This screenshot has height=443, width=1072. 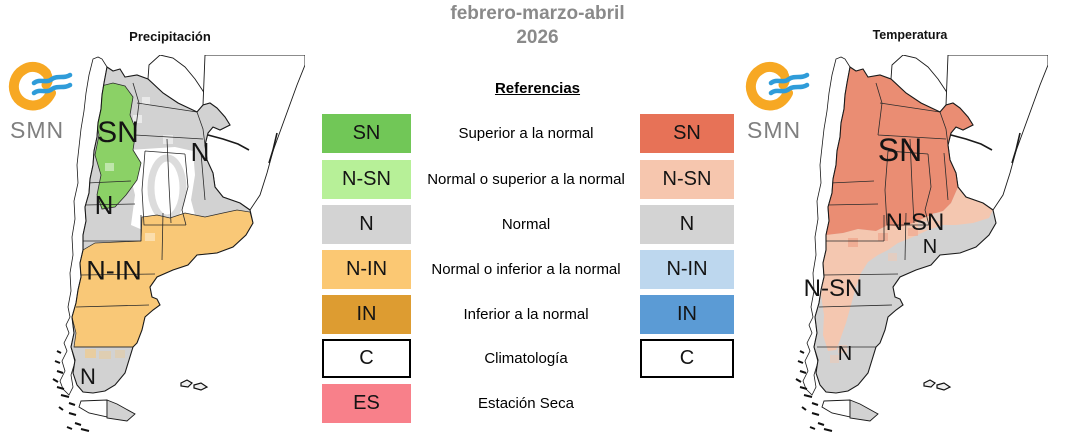 What do you see at coordinates (687, 179) in the screenshot?
I see `legend-swatch-temp-nsn: N-SN` at bounding box center [687, 179].